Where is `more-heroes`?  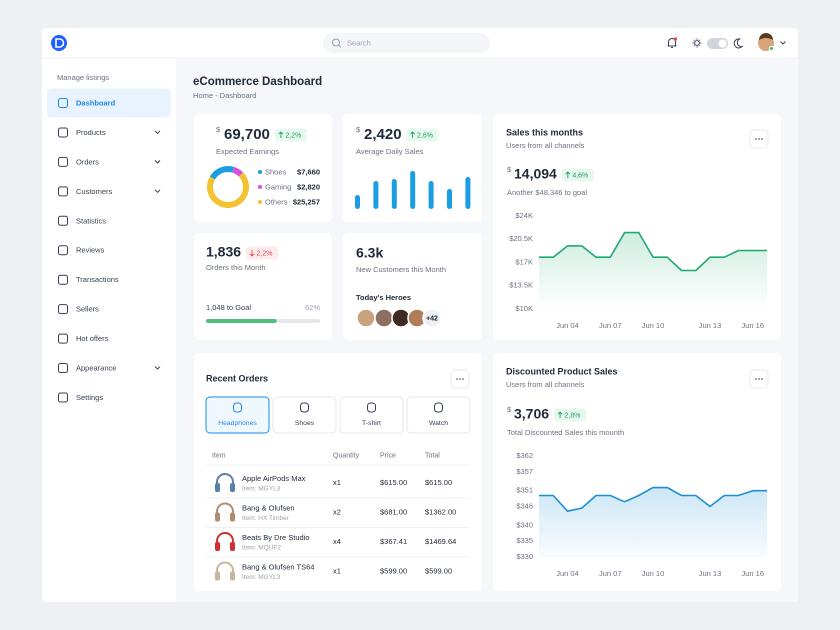 more-heroes is located at coordinates (432, 318).